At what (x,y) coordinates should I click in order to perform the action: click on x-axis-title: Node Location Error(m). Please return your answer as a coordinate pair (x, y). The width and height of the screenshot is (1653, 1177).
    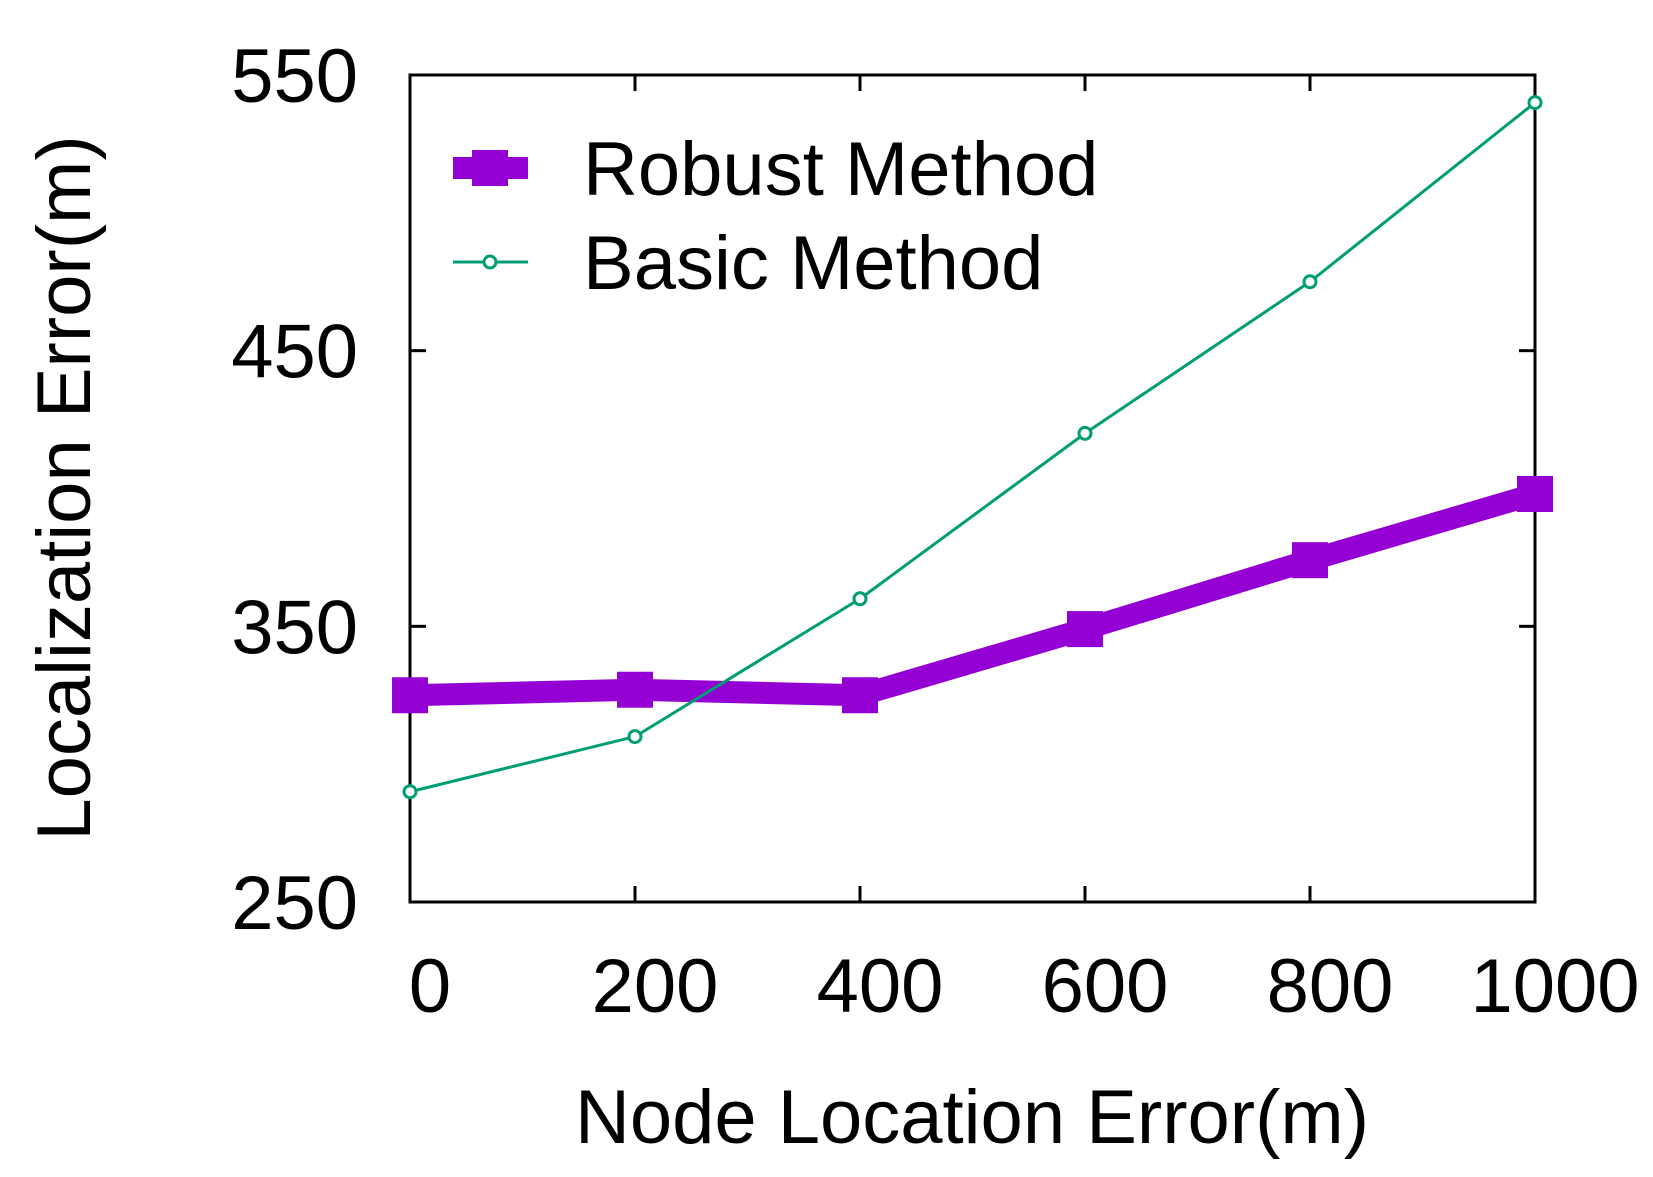
    Looking at the image, I should click on (972, 1117).